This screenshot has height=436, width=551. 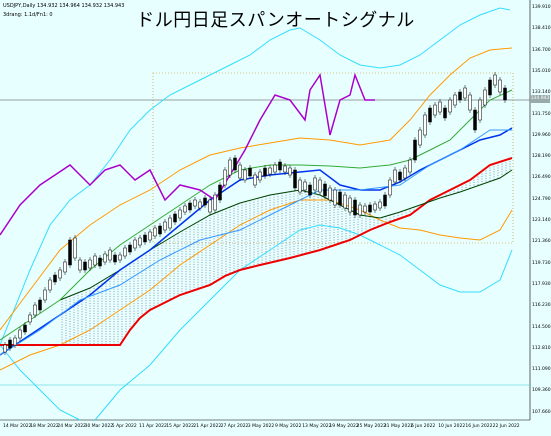 I want to click on price-axis-label: 117.930, so click(x=541, y=284).